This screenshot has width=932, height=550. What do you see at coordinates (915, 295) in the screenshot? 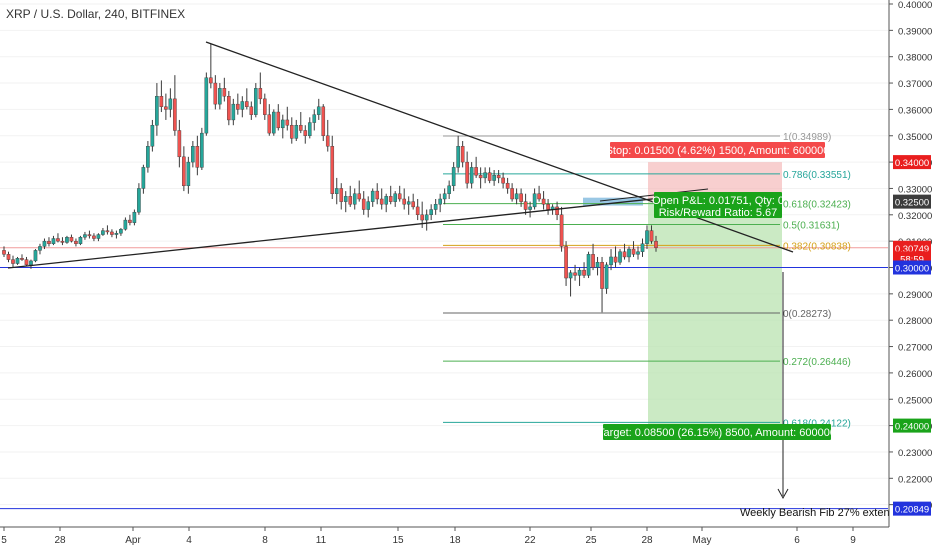
I see `price-tick-label: 0.29000` at bounding box center [915, 295].